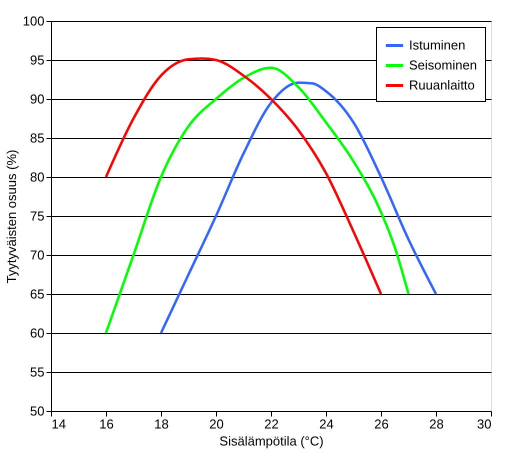  Describe the element at coordinates (161, 424) in the screenshot. I see `x-tick-label: 18` at that location.